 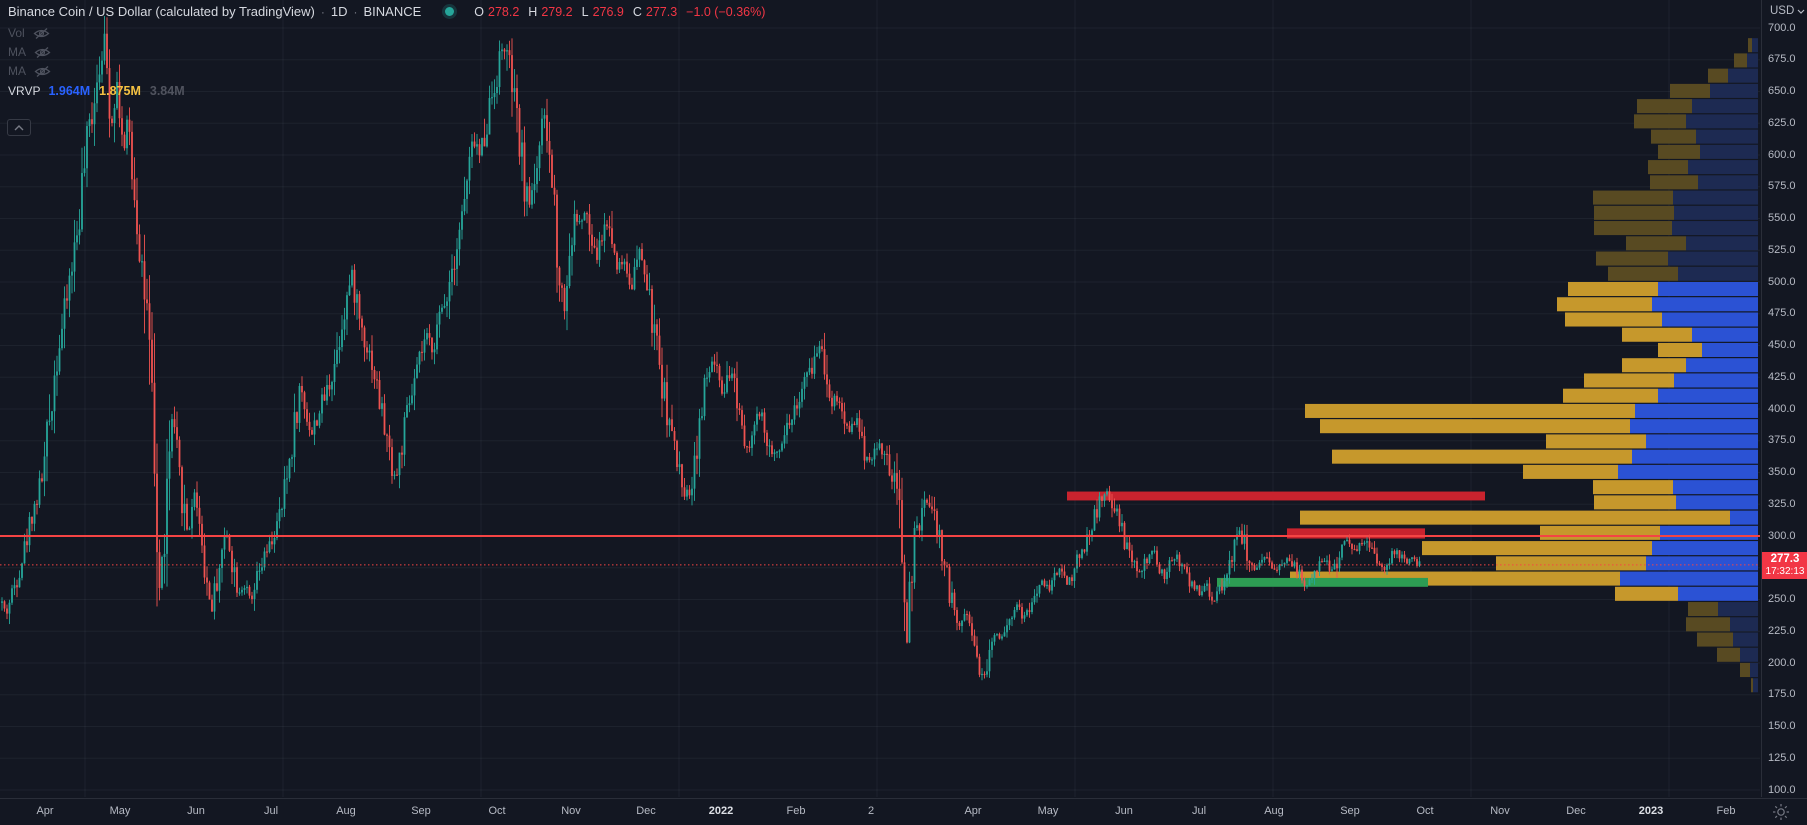 What do you see at coordinates (1782, 27) in the screenshot?
I see `price-axis-label: 700.0` at bounding box center [1782, 27].